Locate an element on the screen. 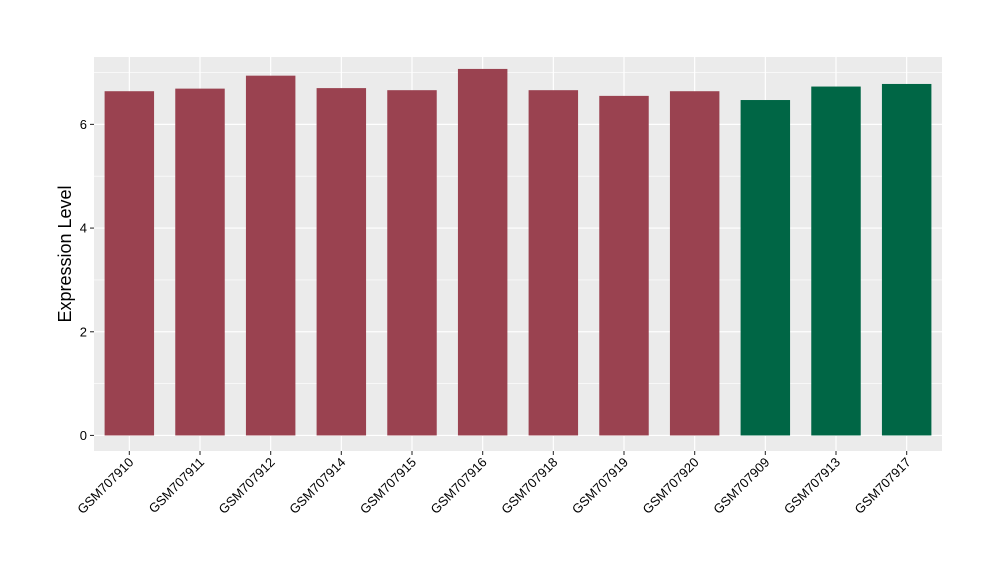 The image size is (1000, 585). bar-GSM707915 is located at coordinates (412, 263).